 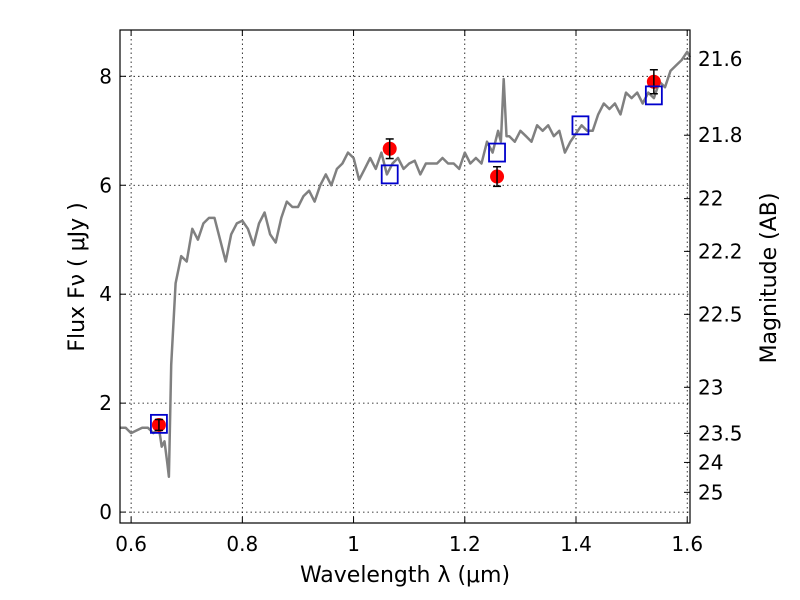 What do you see at coordinates (720, 314) in the screenshot?
I see `mag-tick-label: 22.5` at bounding box center [720, 314].